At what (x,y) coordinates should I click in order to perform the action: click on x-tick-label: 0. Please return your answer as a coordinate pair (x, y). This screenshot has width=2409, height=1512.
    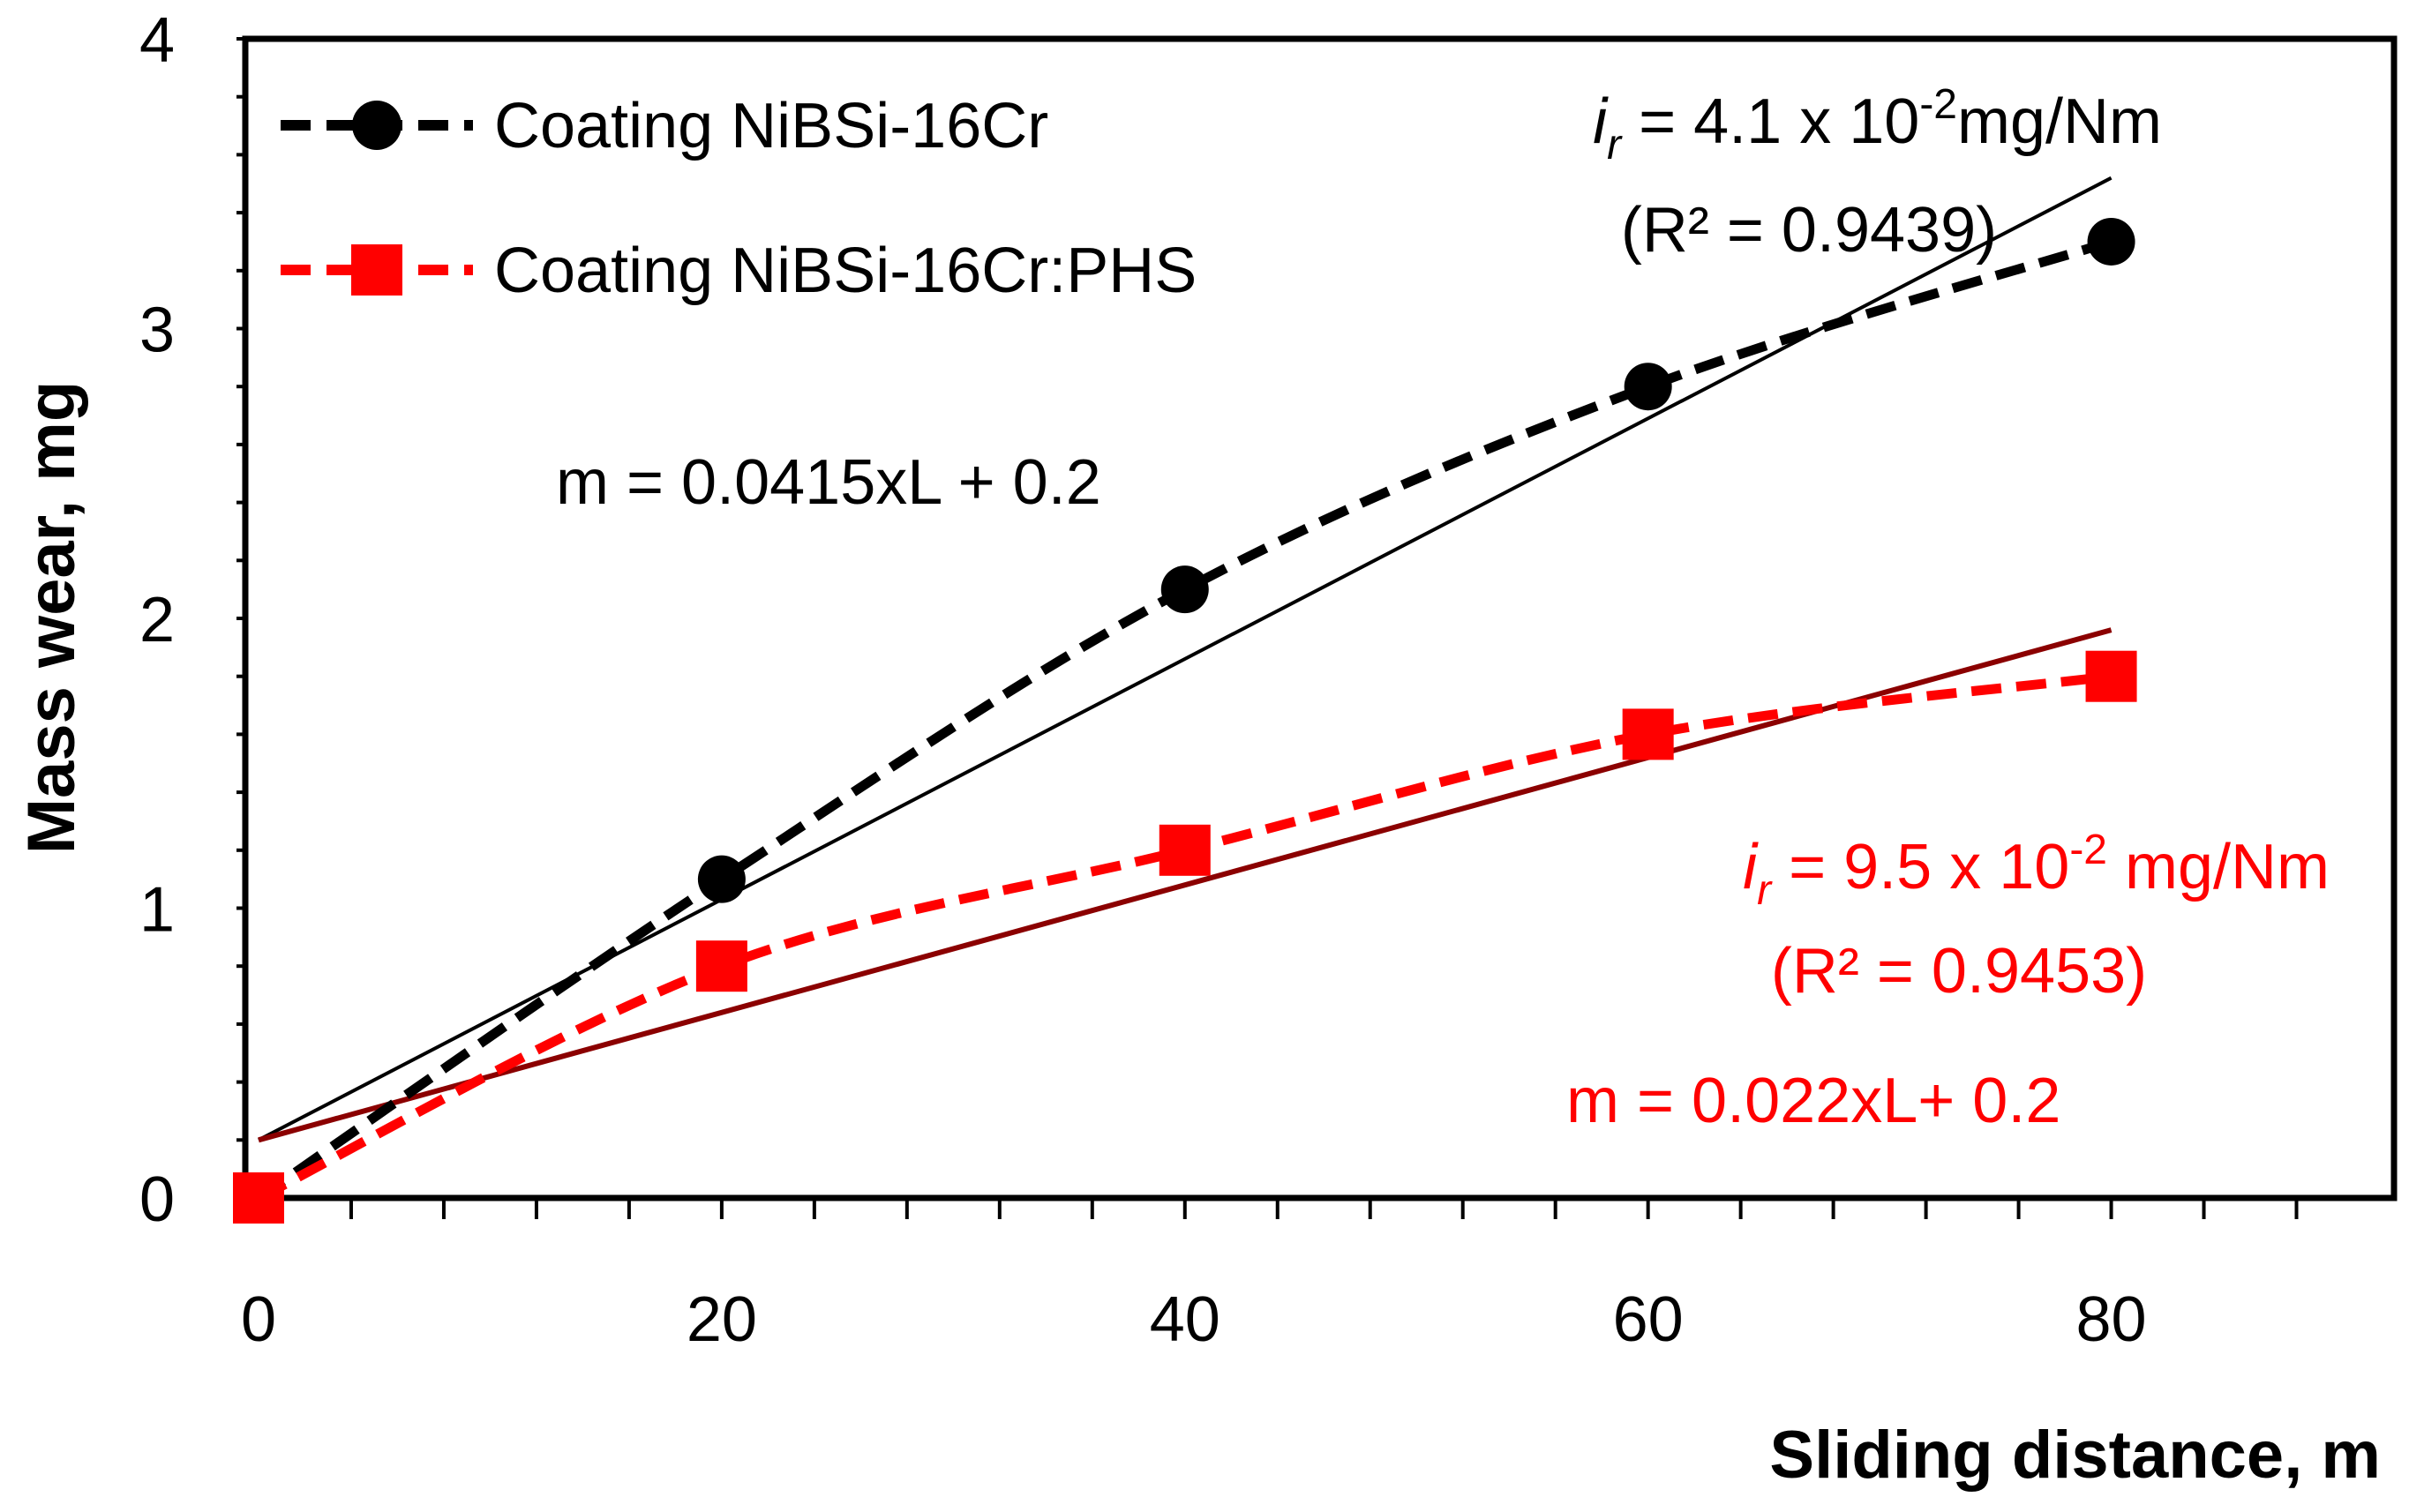
    Looking at the image, I should click on (258, 1319).